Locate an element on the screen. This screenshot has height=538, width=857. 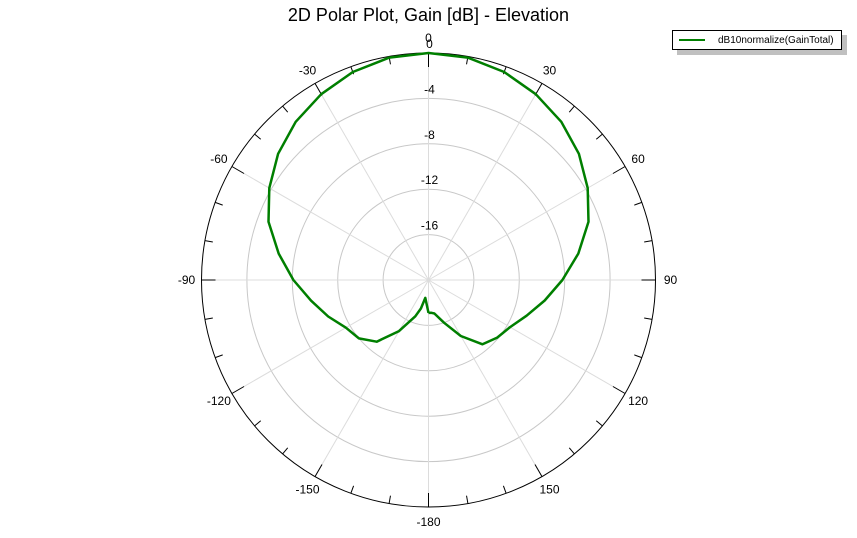
legend-swatch is located at coordinates (692, 40).